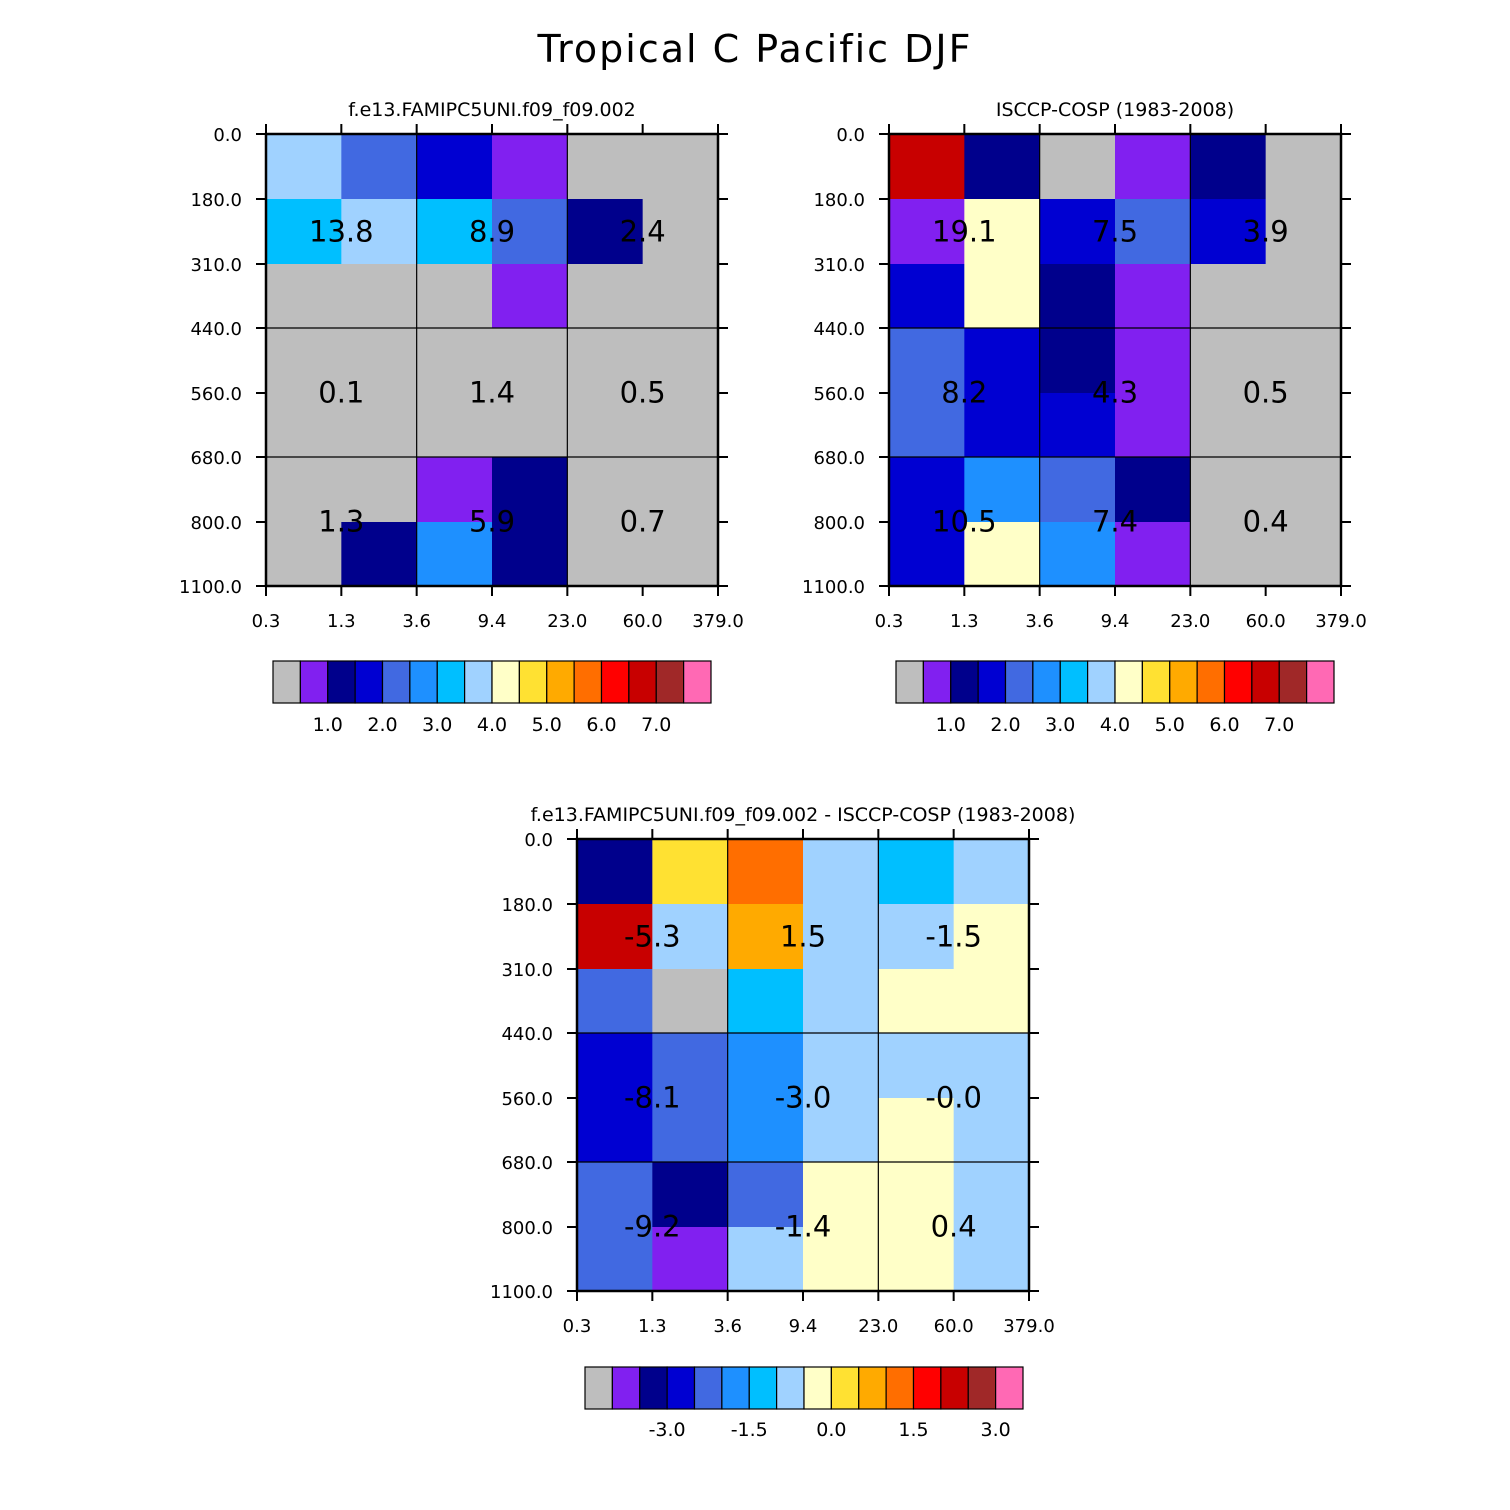 This screenshot has width=1510, height=1510. I want to click on model-block-value: 8.9, so click(492, 232).